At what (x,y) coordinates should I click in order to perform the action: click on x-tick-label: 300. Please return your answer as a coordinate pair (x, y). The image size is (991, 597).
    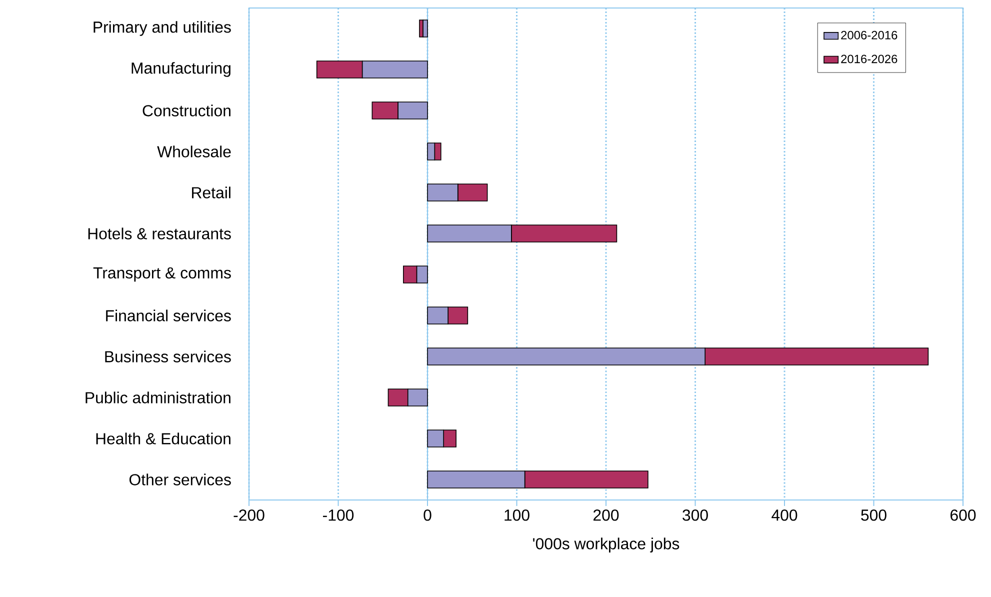
    Looking at the image, I should click on (695, 515).